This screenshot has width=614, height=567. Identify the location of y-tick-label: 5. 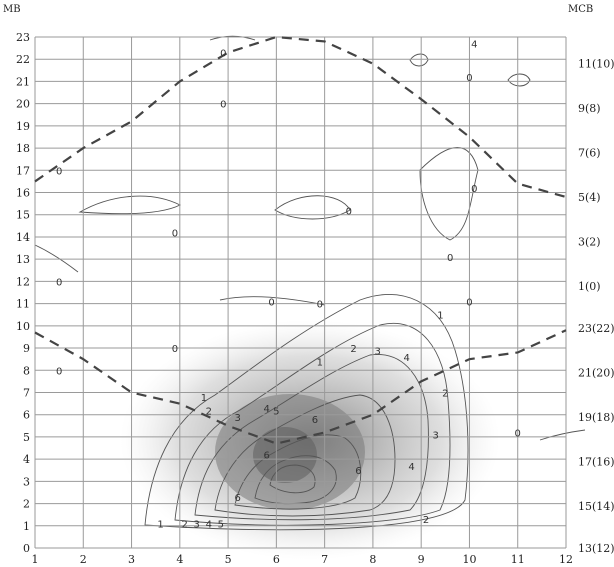
(26, 437).